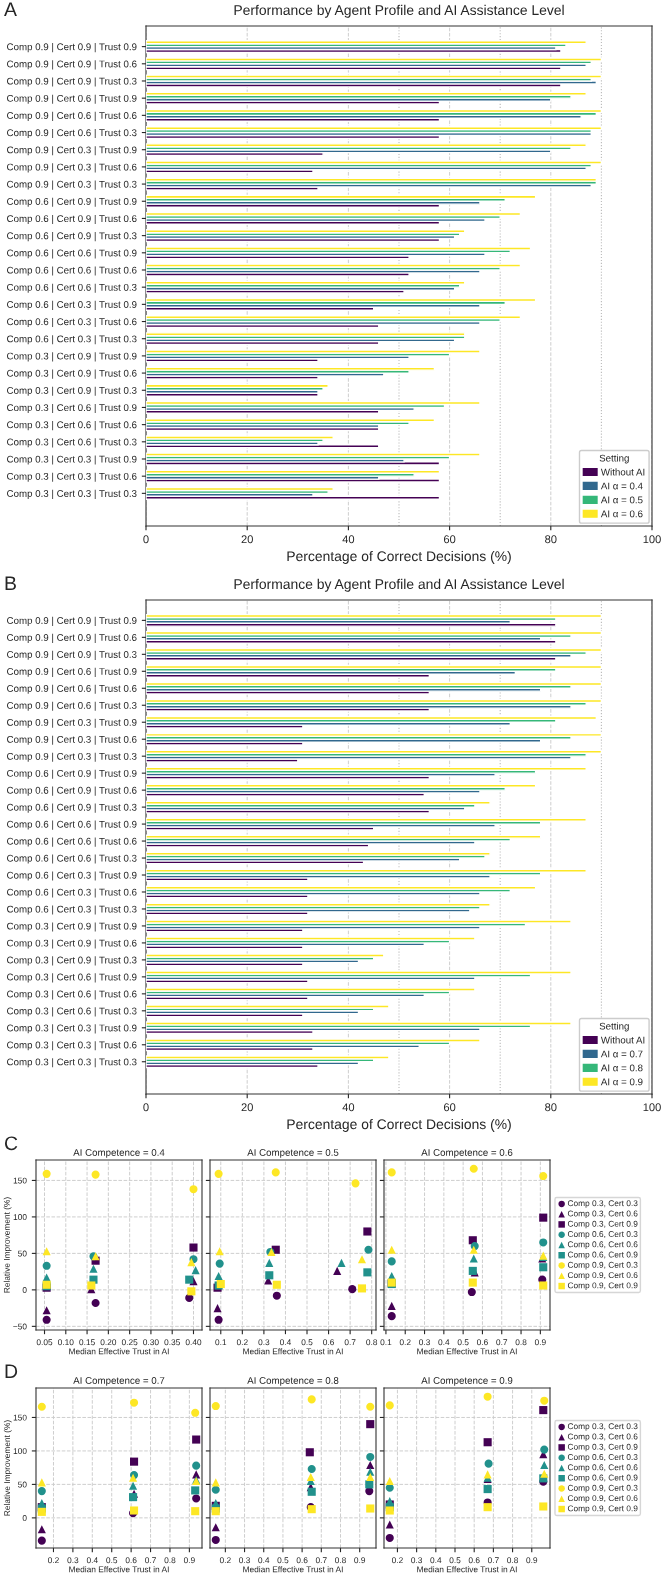 Image resolution: width=662 pixels, height=1578 pixels. I want to click on chart-title: AI Competence = 0.4, so click(119, 1153).